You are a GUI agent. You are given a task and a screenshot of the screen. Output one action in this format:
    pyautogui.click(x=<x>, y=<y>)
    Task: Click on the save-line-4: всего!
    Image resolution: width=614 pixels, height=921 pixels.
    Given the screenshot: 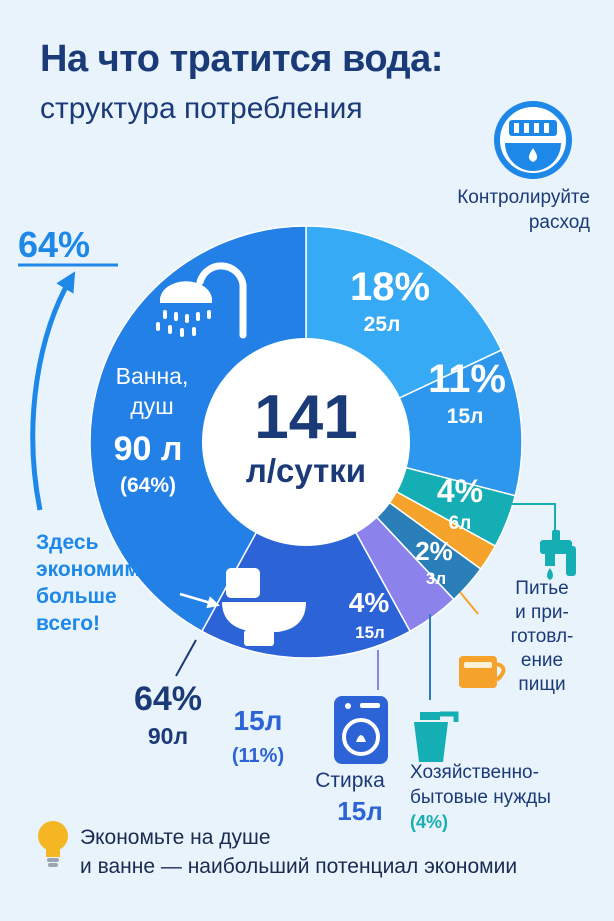 What is the action you would take?
    pyautogui.click(x=68, y=623)
    